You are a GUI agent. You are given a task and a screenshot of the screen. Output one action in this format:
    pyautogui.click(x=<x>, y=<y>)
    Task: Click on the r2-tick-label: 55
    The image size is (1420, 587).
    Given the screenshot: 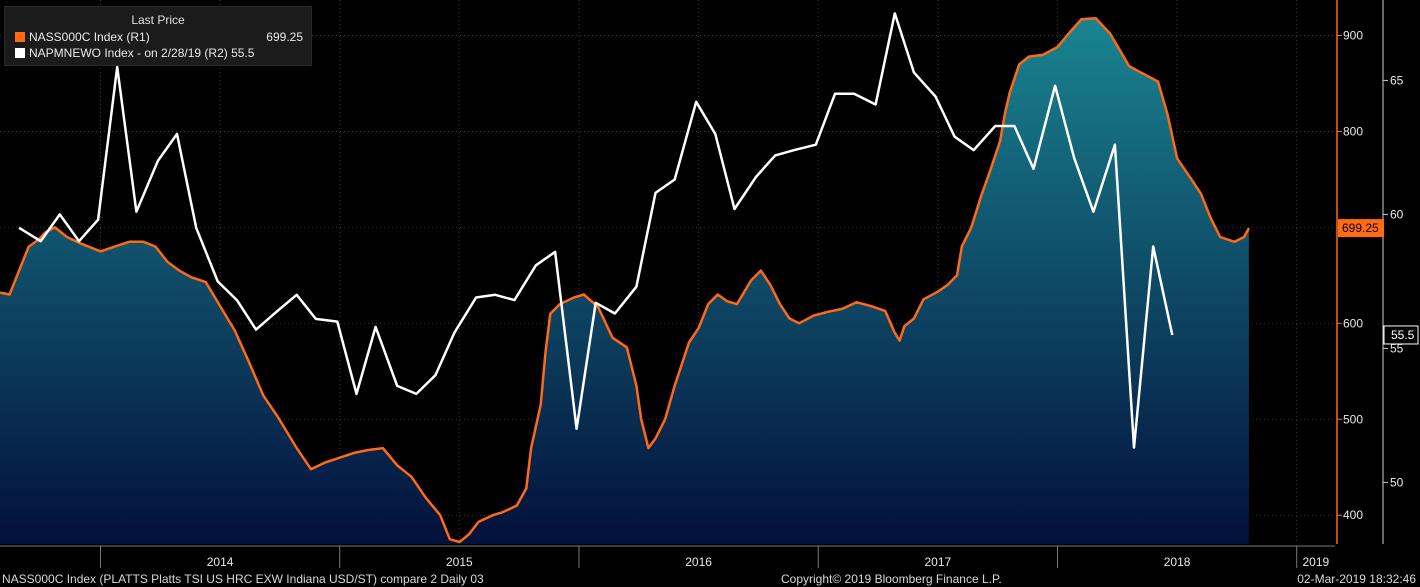 What is the action you would take?
    pyautogui.click(x=1397, y=348)
    